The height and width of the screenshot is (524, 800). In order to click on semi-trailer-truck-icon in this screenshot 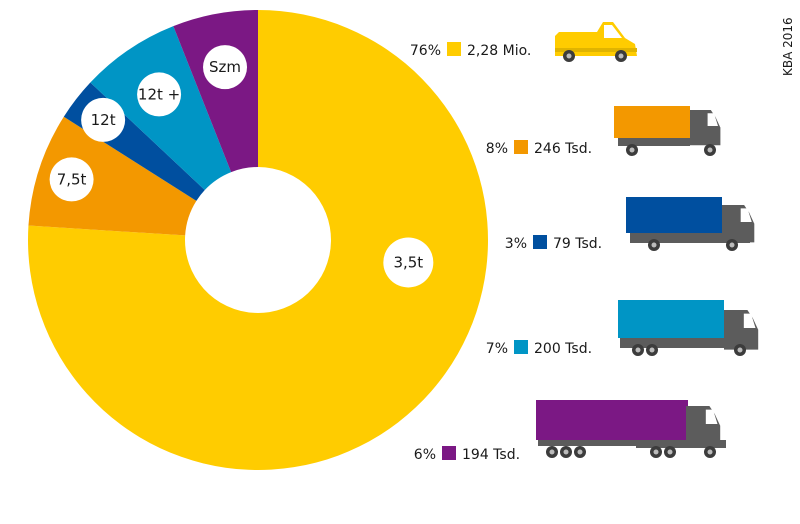, I will do `click(631, 429)`.